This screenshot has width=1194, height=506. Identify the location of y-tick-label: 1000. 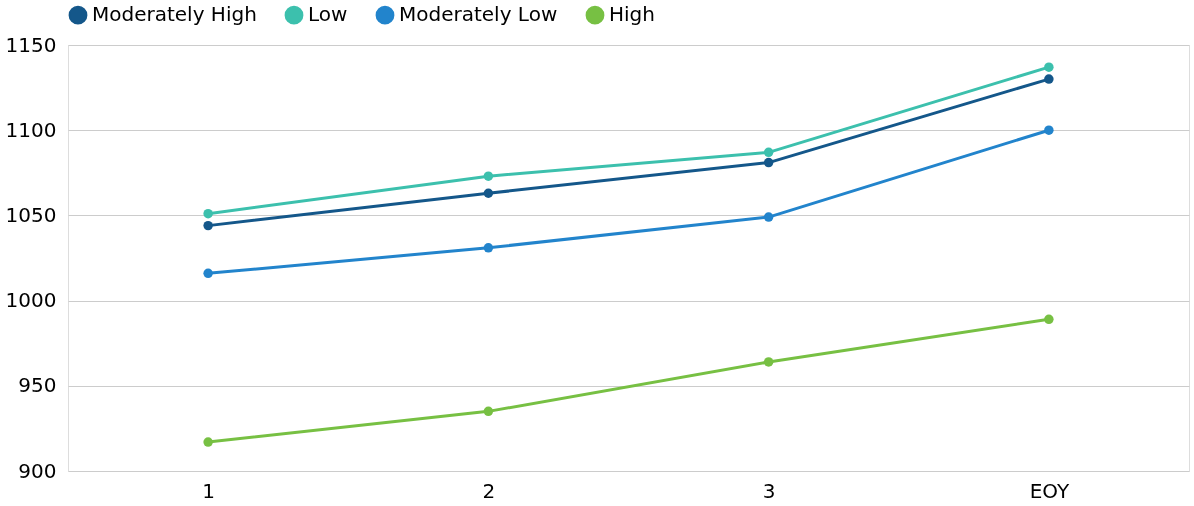
(31, 300).